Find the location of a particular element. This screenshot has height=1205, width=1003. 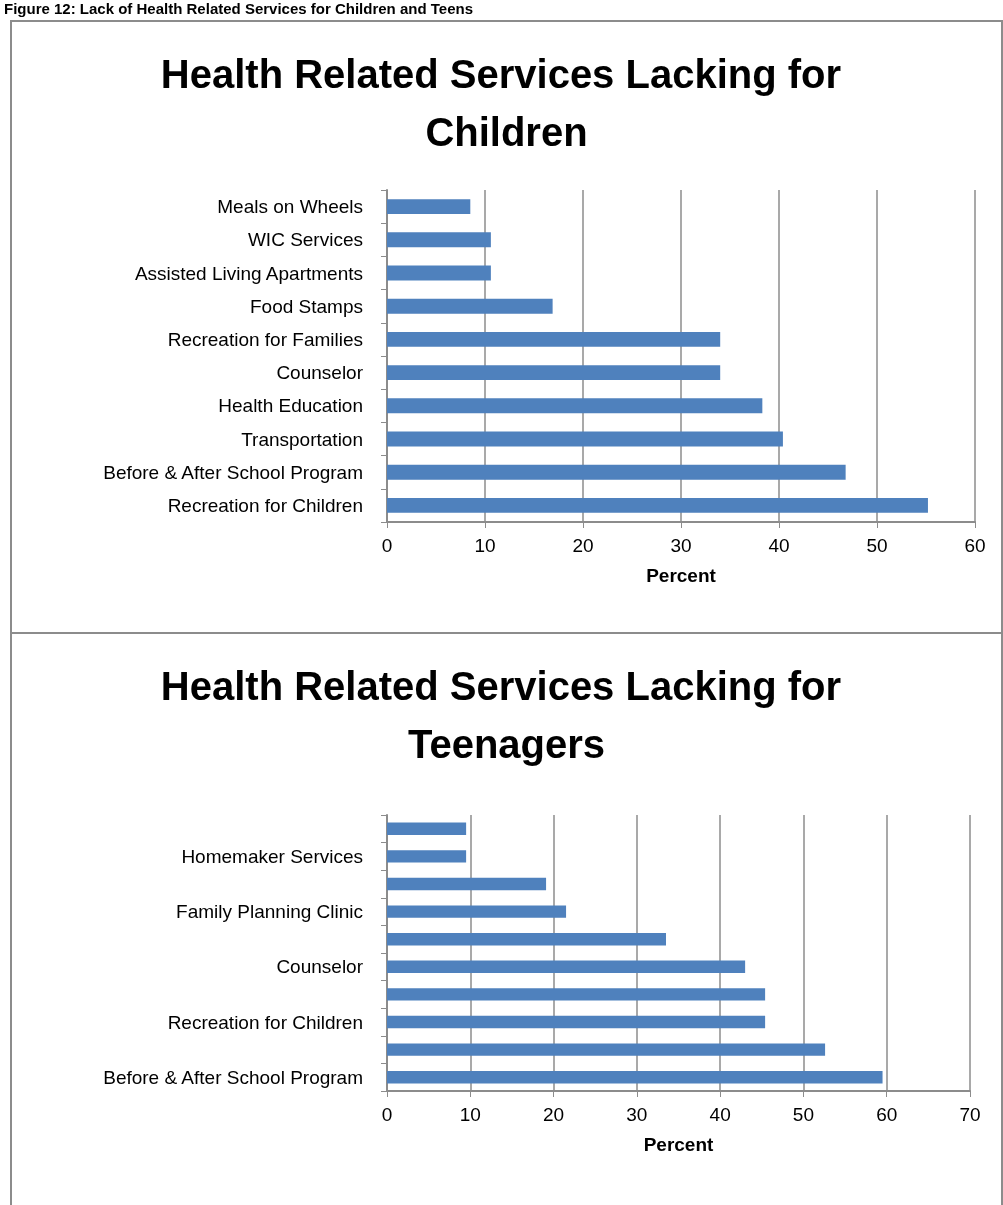

y-tick-label: Recreation for Families is located at coordinates (265, 339).